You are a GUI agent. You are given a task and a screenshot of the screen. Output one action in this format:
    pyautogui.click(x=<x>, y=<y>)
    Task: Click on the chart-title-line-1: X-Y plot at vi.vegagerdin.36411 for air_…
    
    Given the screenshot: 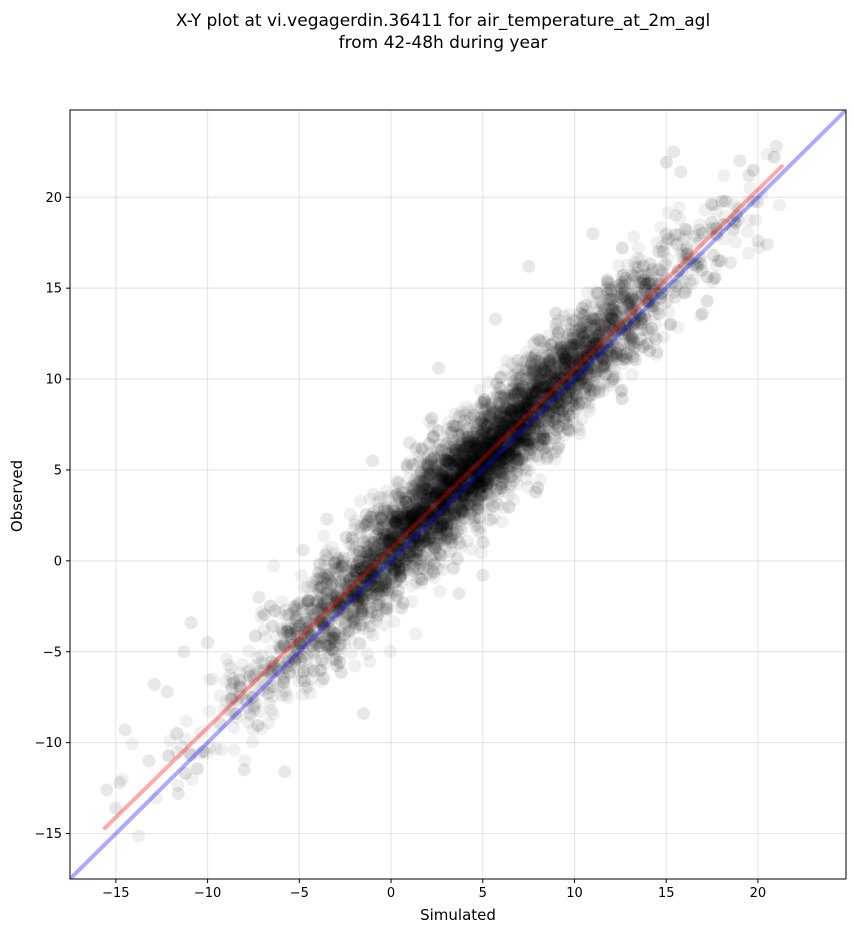 What is the action you would take?
    pyautogui.click(x=443, y=21)
    